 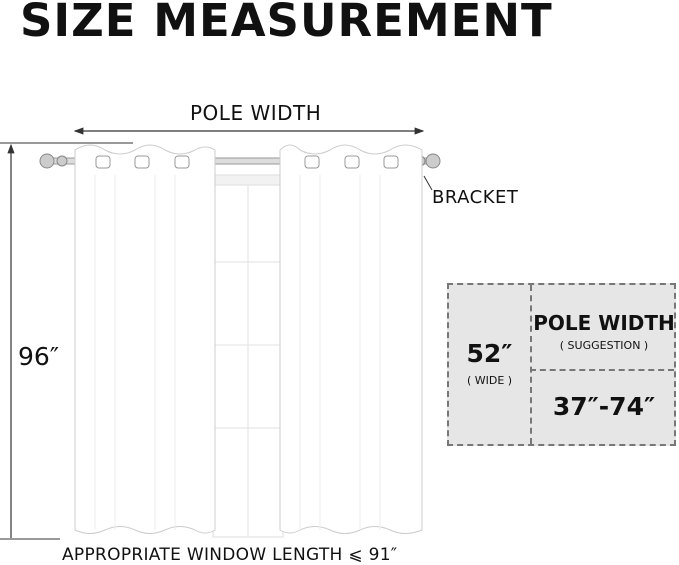 What do you see at coordinates (256, 113) in the screenshot?
I see `pole-width-label: POLE WIDTH` at bounding box center [256, 113].